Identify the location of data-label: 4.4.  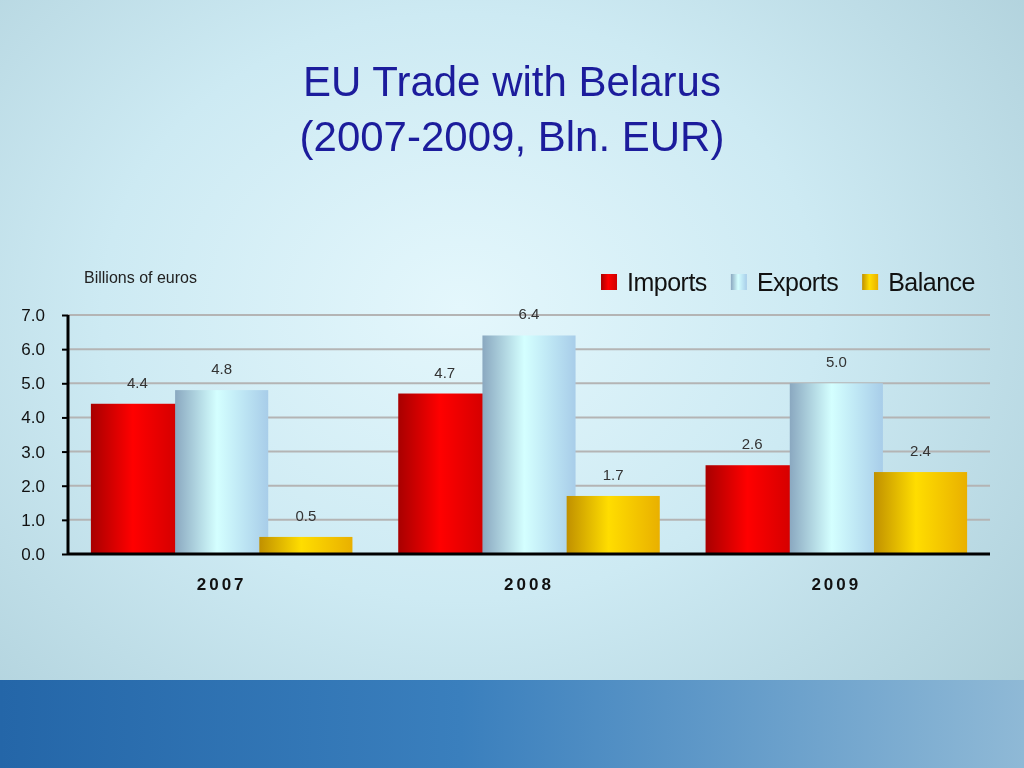
(137, 382).